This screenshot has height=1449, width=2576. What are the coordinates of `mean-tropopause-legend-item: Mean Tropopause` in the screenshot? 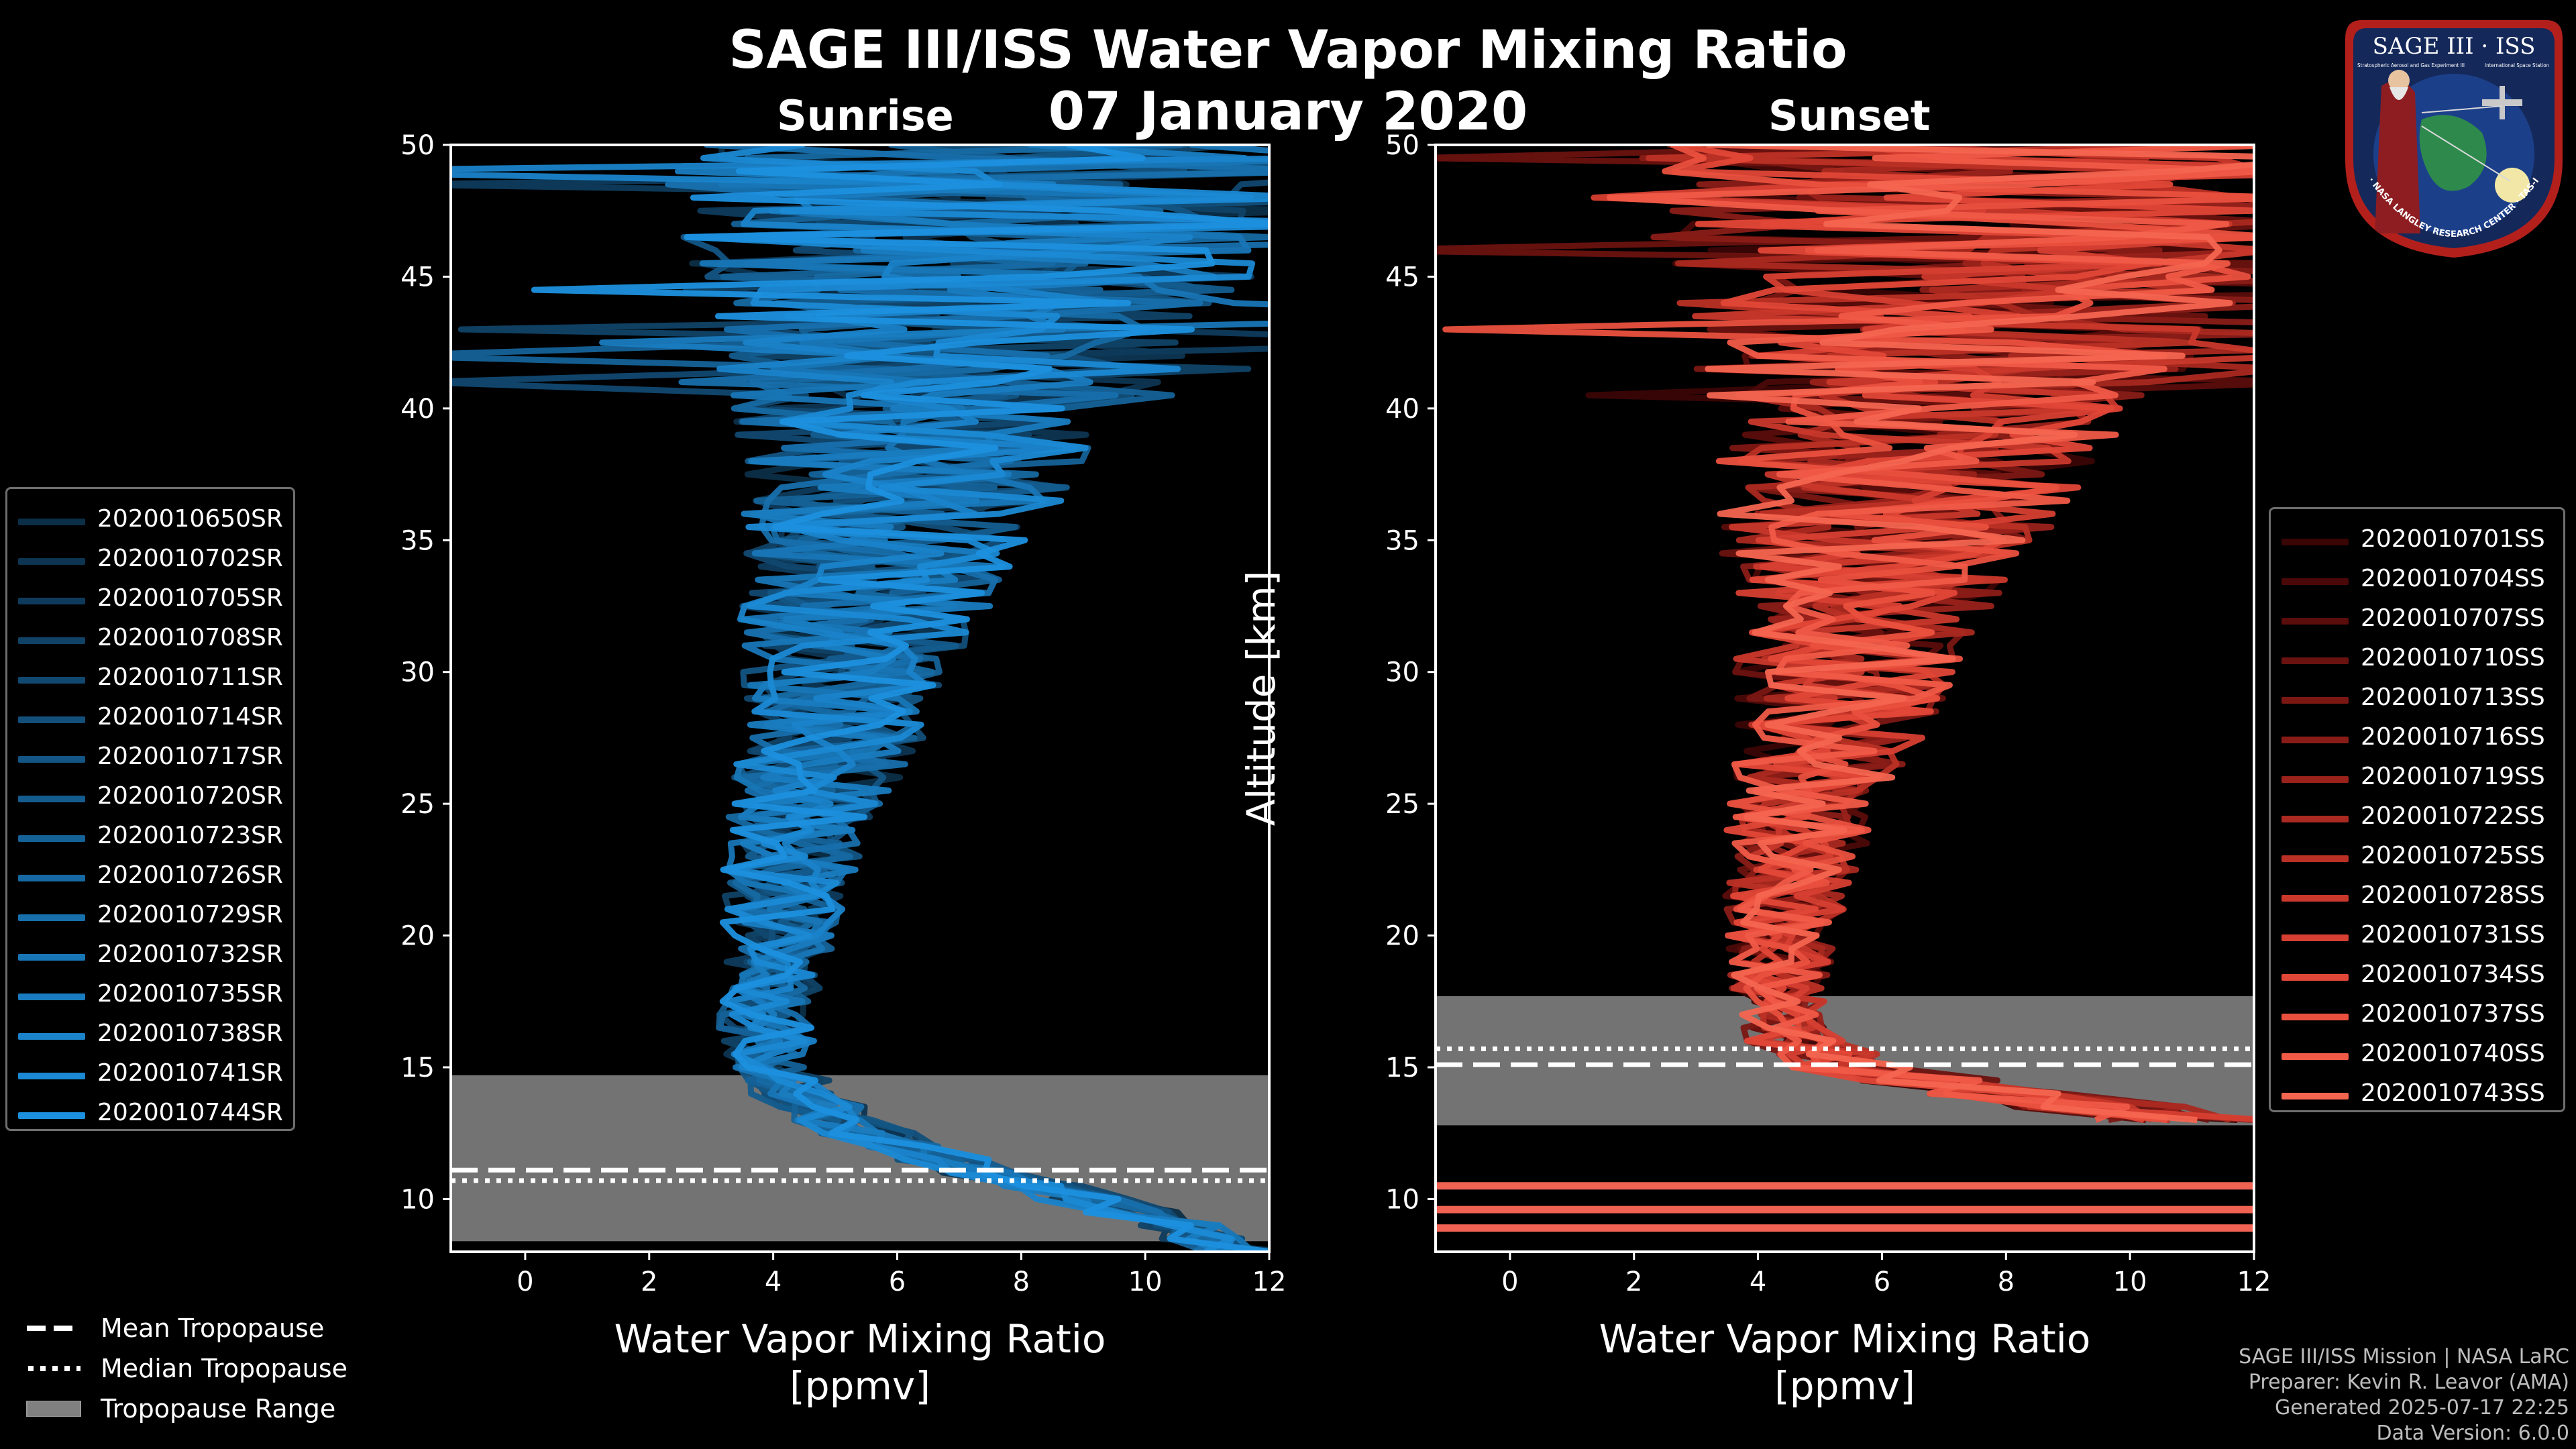 It's located at (208, 1328).